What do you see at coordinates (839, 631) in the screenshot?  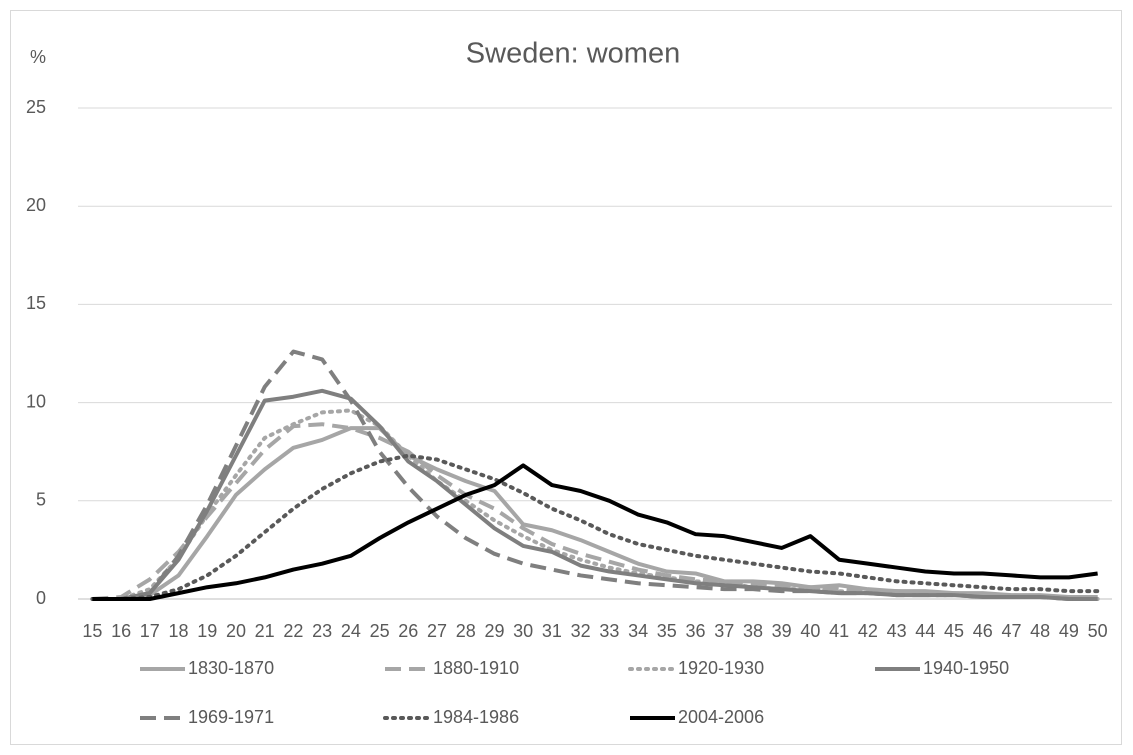 I see `x-tick-label: 41` at bounding box center [839, 631].